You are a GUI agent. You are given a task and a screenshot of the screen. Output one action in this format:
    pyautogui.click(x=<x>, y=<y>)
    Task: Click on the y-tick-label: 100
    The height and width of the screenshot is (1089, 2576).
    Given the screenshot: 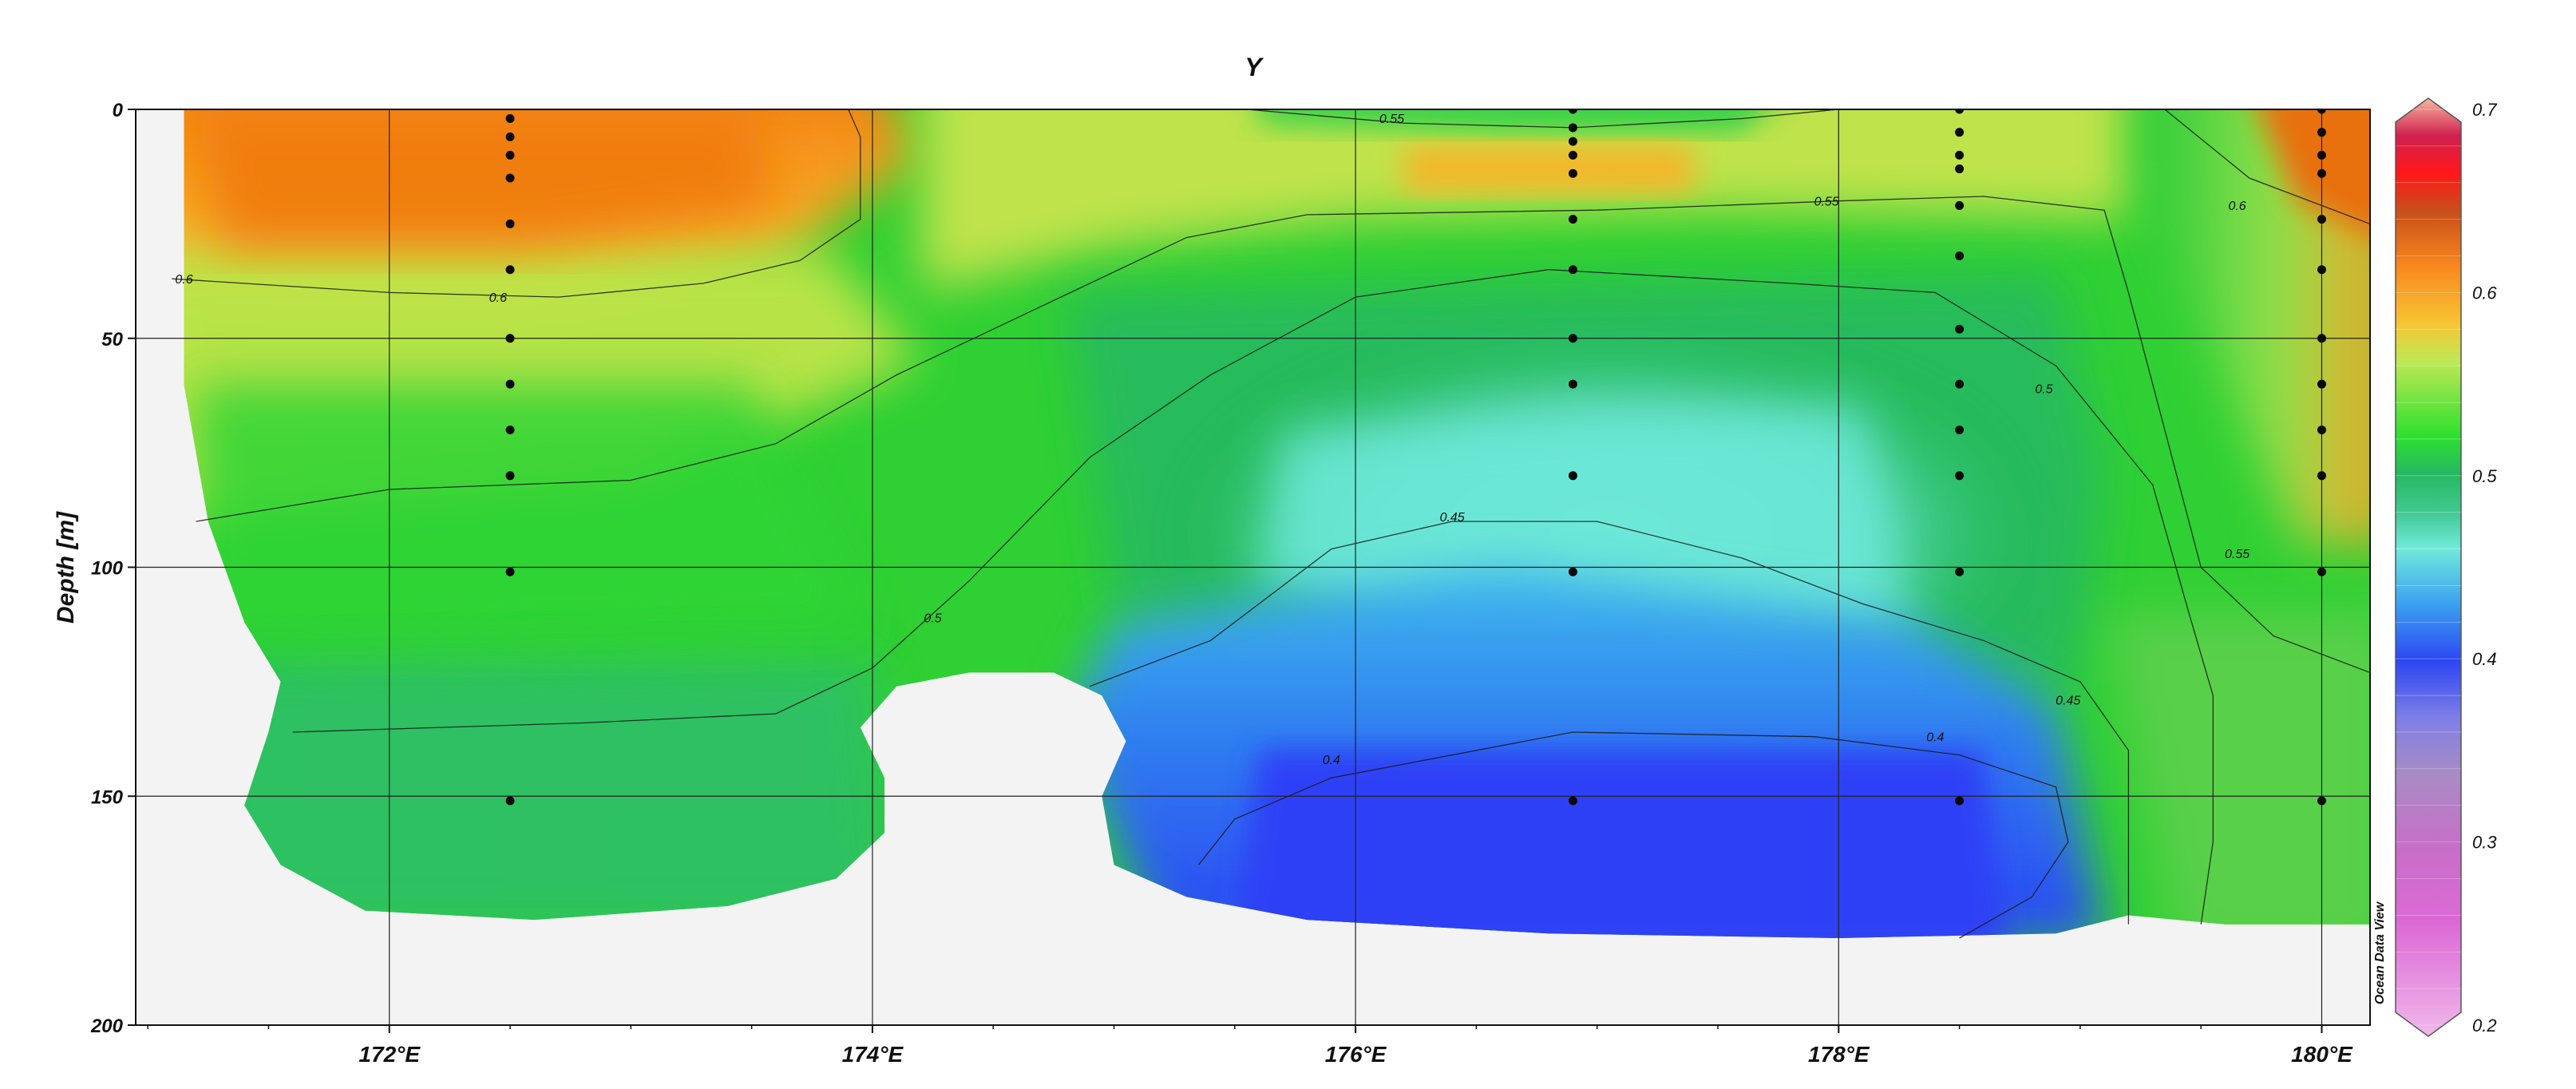 What is the action you would take?
    pyautogui.click(x=108, y=569)
    